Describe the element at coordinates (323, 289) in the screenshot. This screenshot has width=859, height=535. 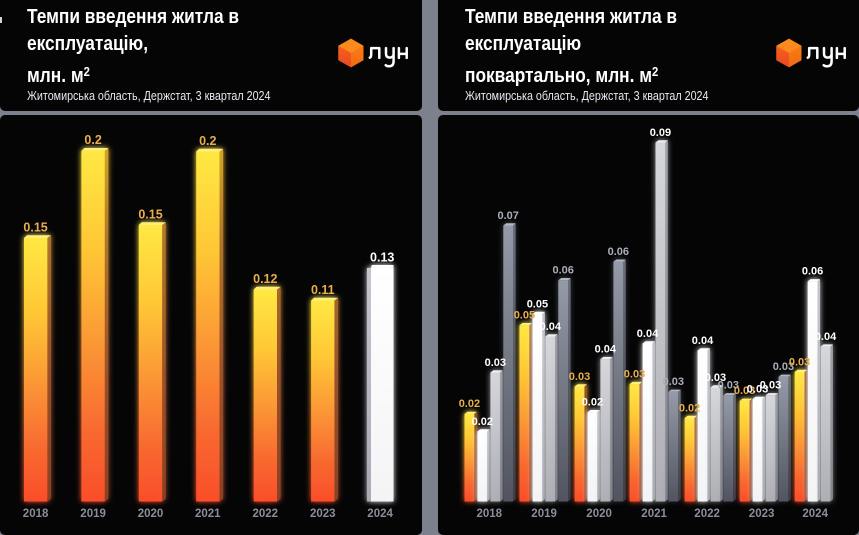
I see `svg-text: 0.11` at that location.